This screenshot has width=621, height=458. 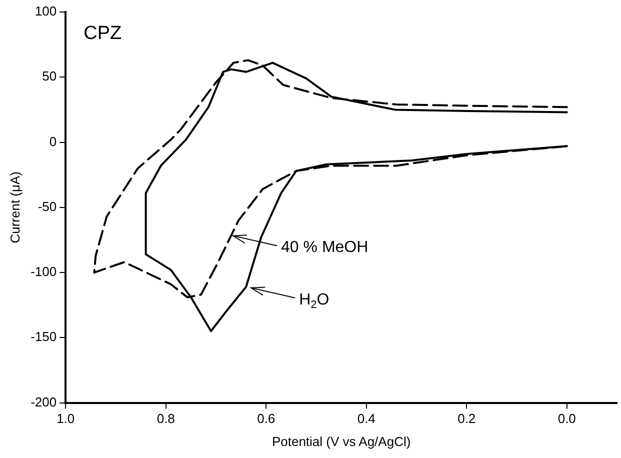 What do you see at coordinates (45, 11) in the screenshot?
I see `y-tick-label: 100` at bounding box center [45, 11].